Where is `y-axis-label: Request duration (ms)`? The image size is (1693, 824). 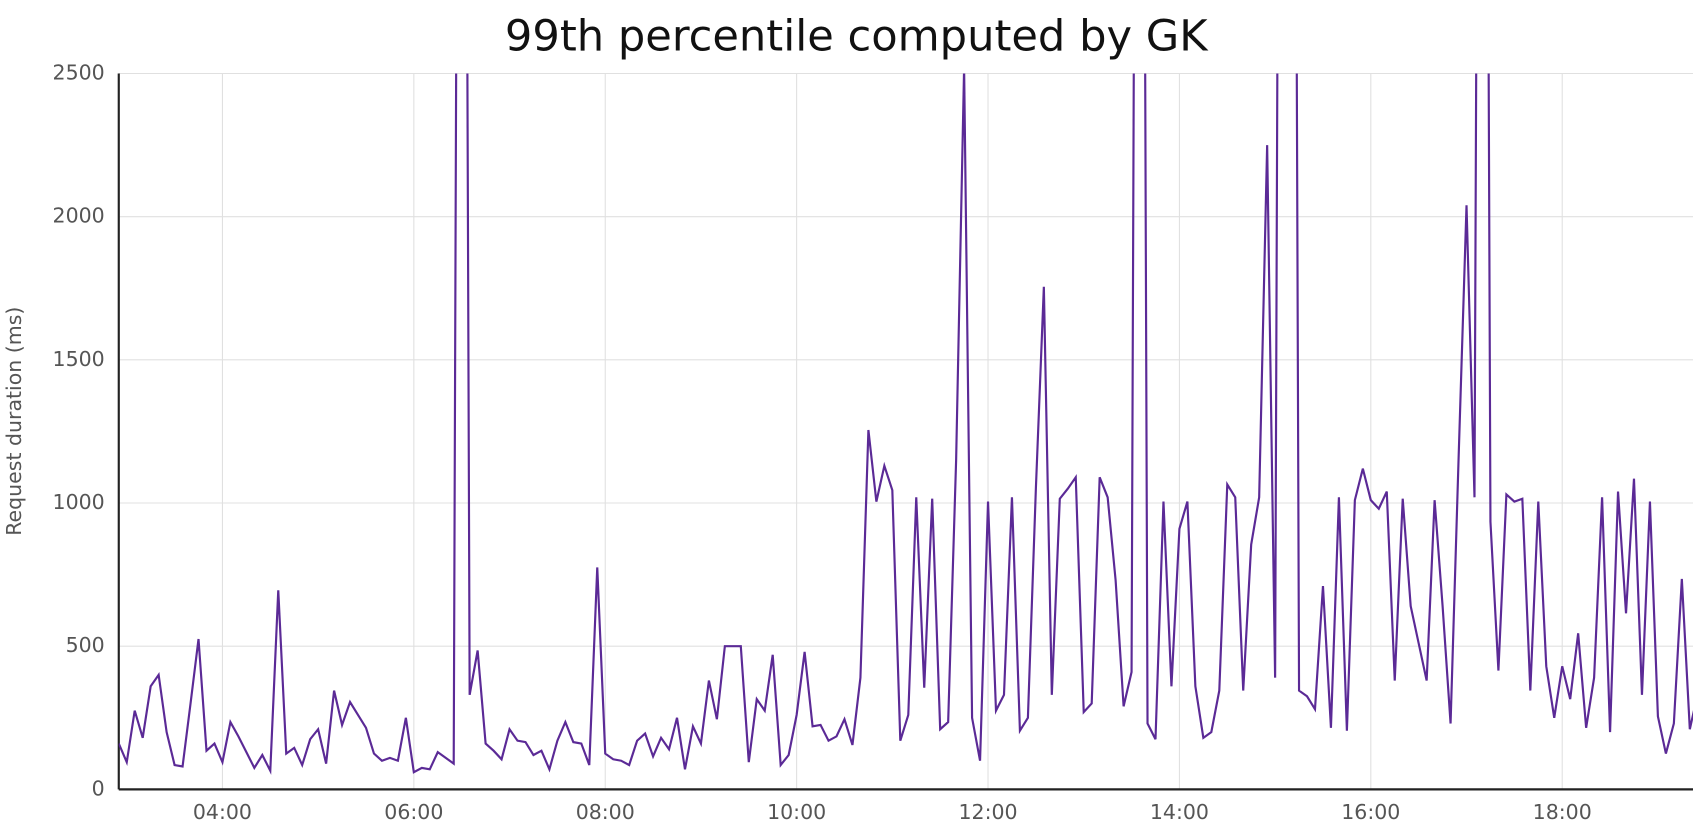 y-axis-label: Request duration (ms) is located at coordinates (14, 421).